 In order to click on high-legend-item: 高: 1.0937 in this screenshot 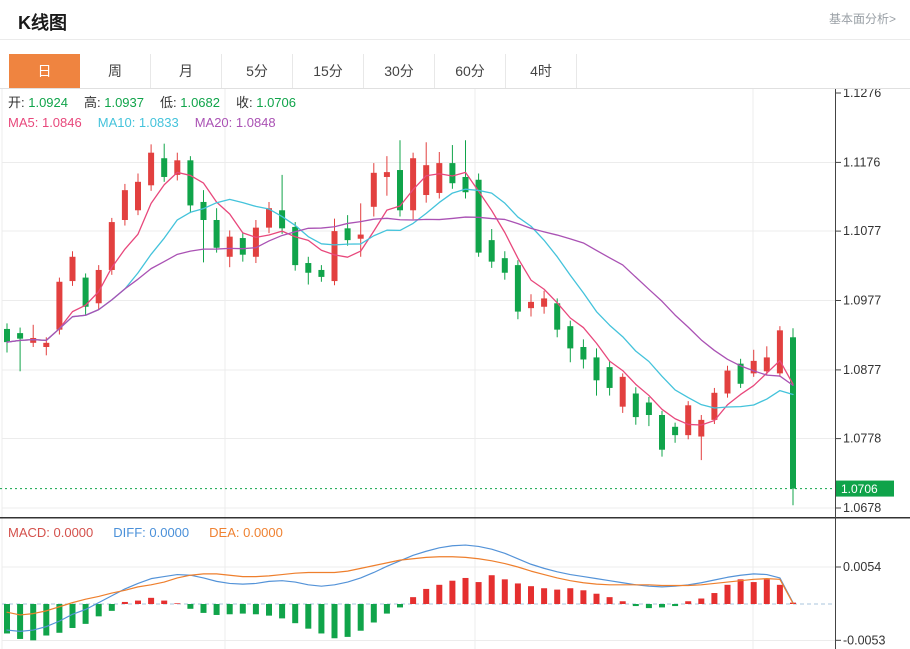, I will do `click(114, 102)`.